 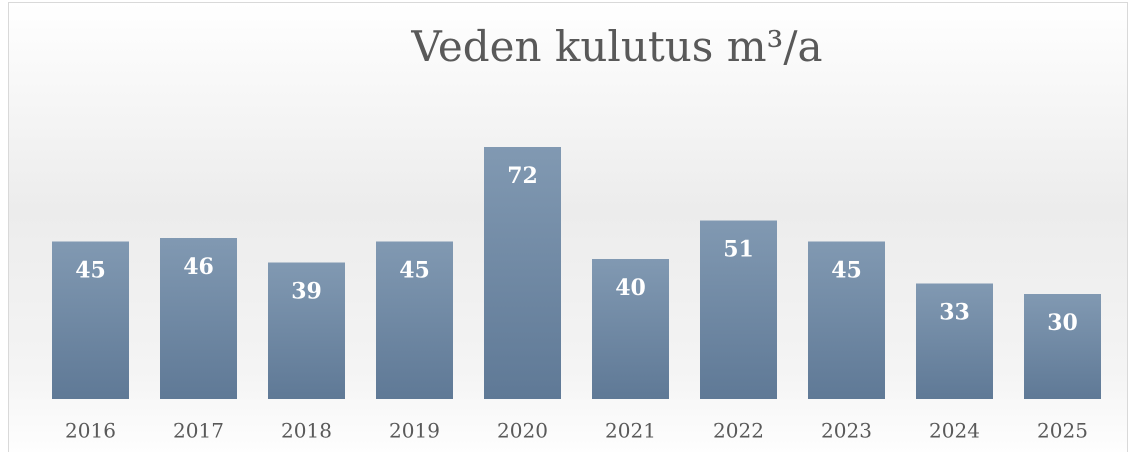 What do you see at coordinates (738, 250) in the screenshot?
I see `data-label: 51` at bounding box center [738, 250].